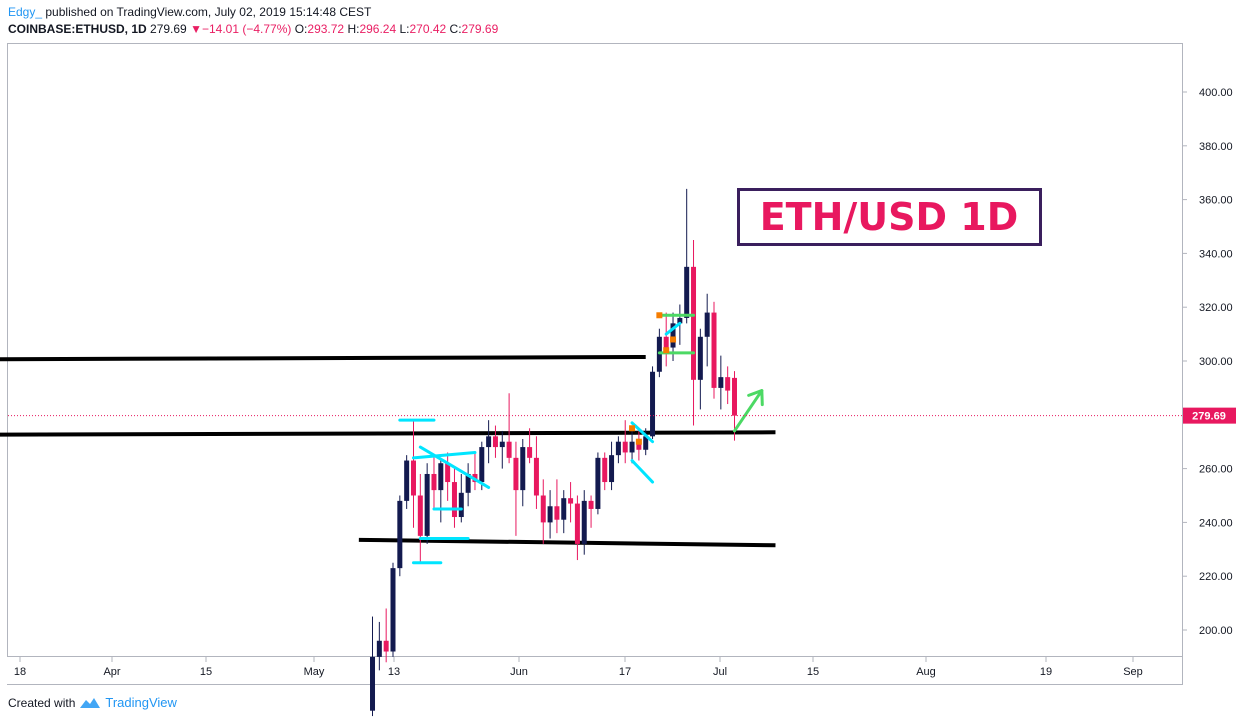  What do you see at coordinates (1133, 672) in the screenshot?
I see `time-tick-label: Sep` at bounding box center [1133, 672].